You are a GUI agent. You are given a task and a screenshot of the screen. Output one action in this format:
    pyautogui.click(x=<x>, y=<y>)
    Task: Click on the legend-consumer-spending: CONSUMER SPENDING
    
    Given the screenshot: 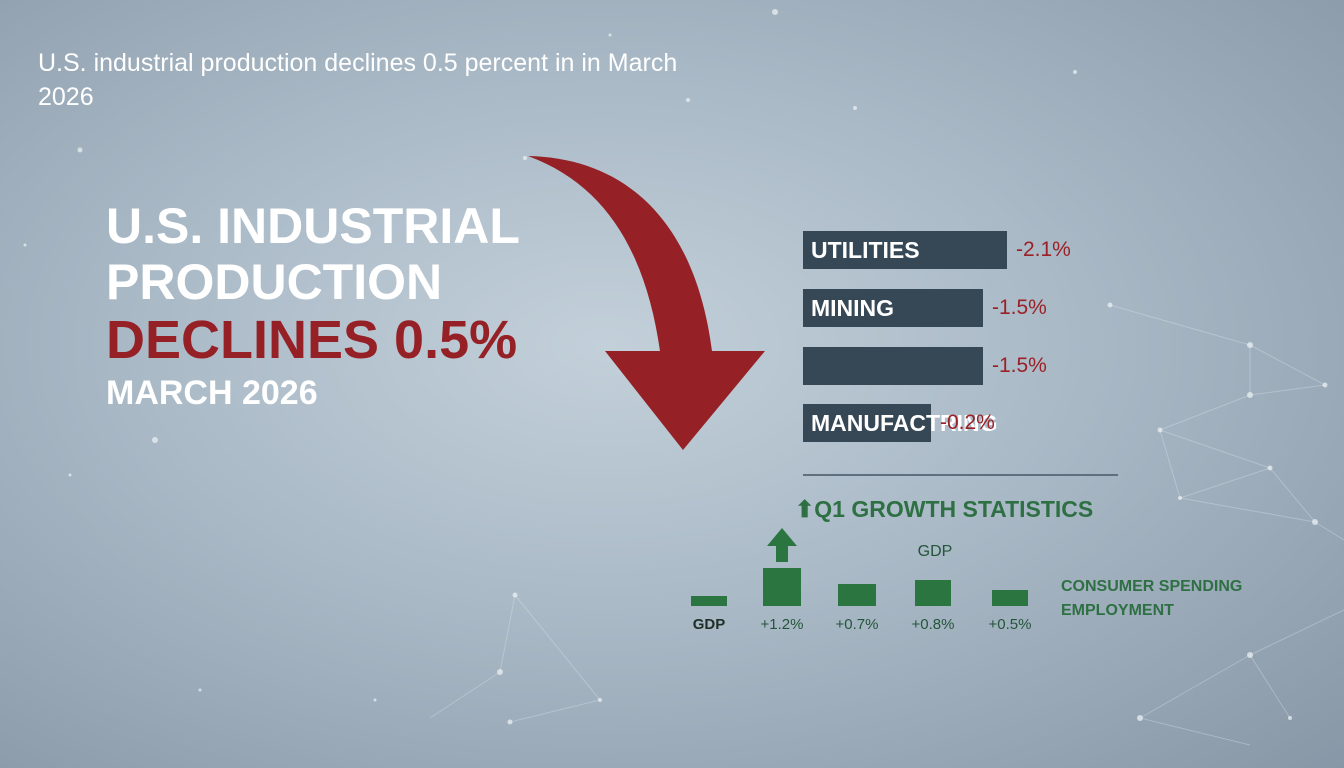 What is the action you would take?
    pyautogui.click(x=1152, y=586)
    